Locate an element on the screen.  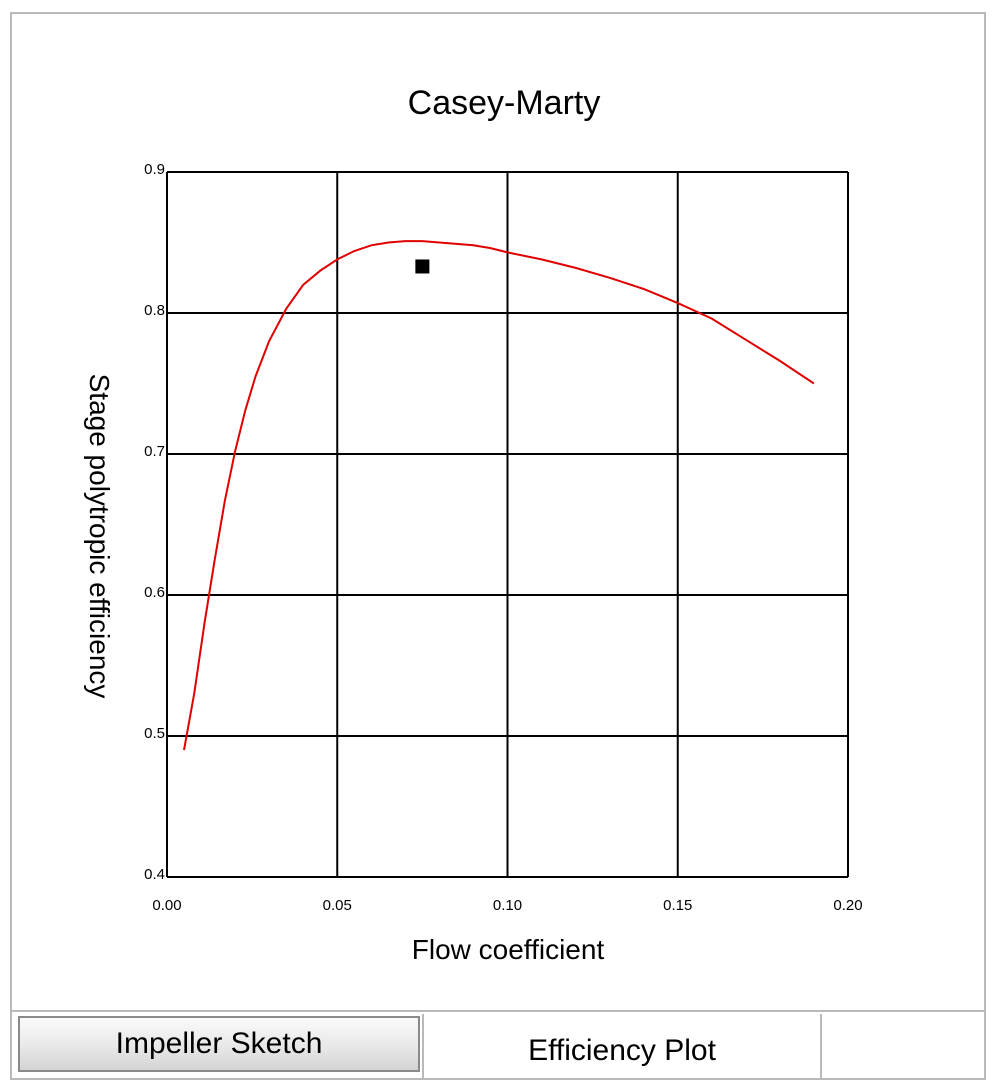
tab-bar: Impeller Sketch Efficiency Plot is located at coordinates (498, 1044).